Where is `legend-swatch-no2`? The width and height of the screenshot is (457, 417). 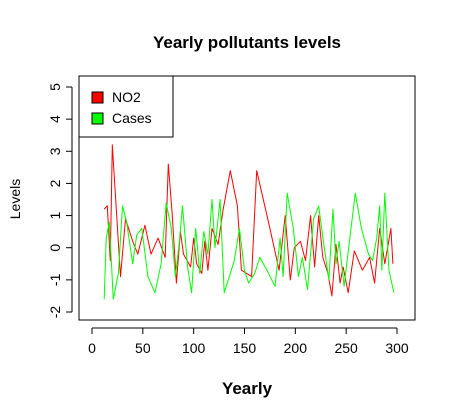 legend-swatch-no2 is located at coordinates (97, 97).